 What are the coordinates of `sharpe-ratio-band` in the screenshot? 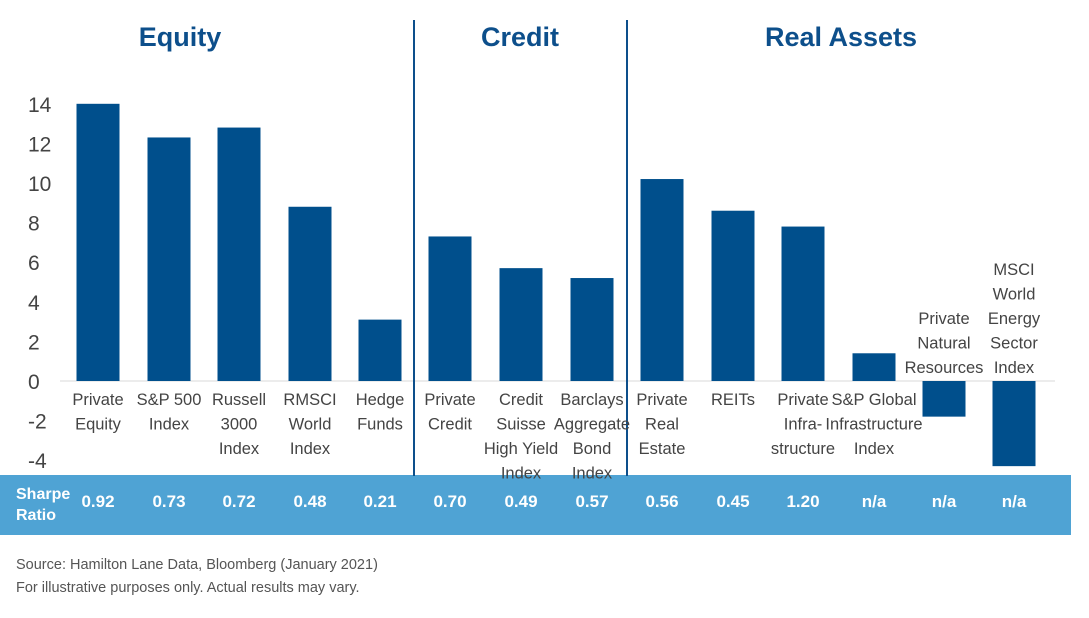 It's located at (535, 505).